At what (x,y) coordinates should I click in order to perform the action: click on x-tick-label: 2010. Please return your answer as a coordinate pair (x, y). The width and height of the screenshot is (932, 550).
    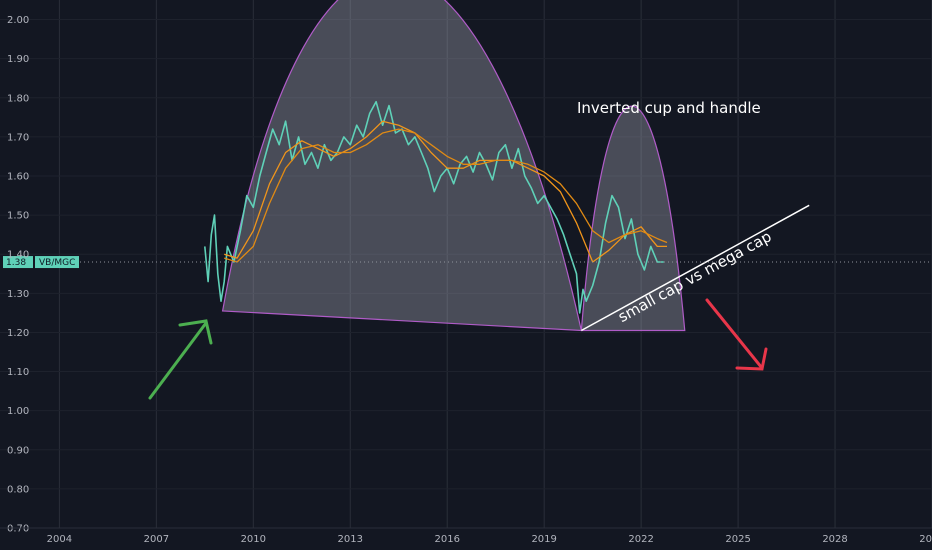
    Looking at the image, I should click on (253, 539).